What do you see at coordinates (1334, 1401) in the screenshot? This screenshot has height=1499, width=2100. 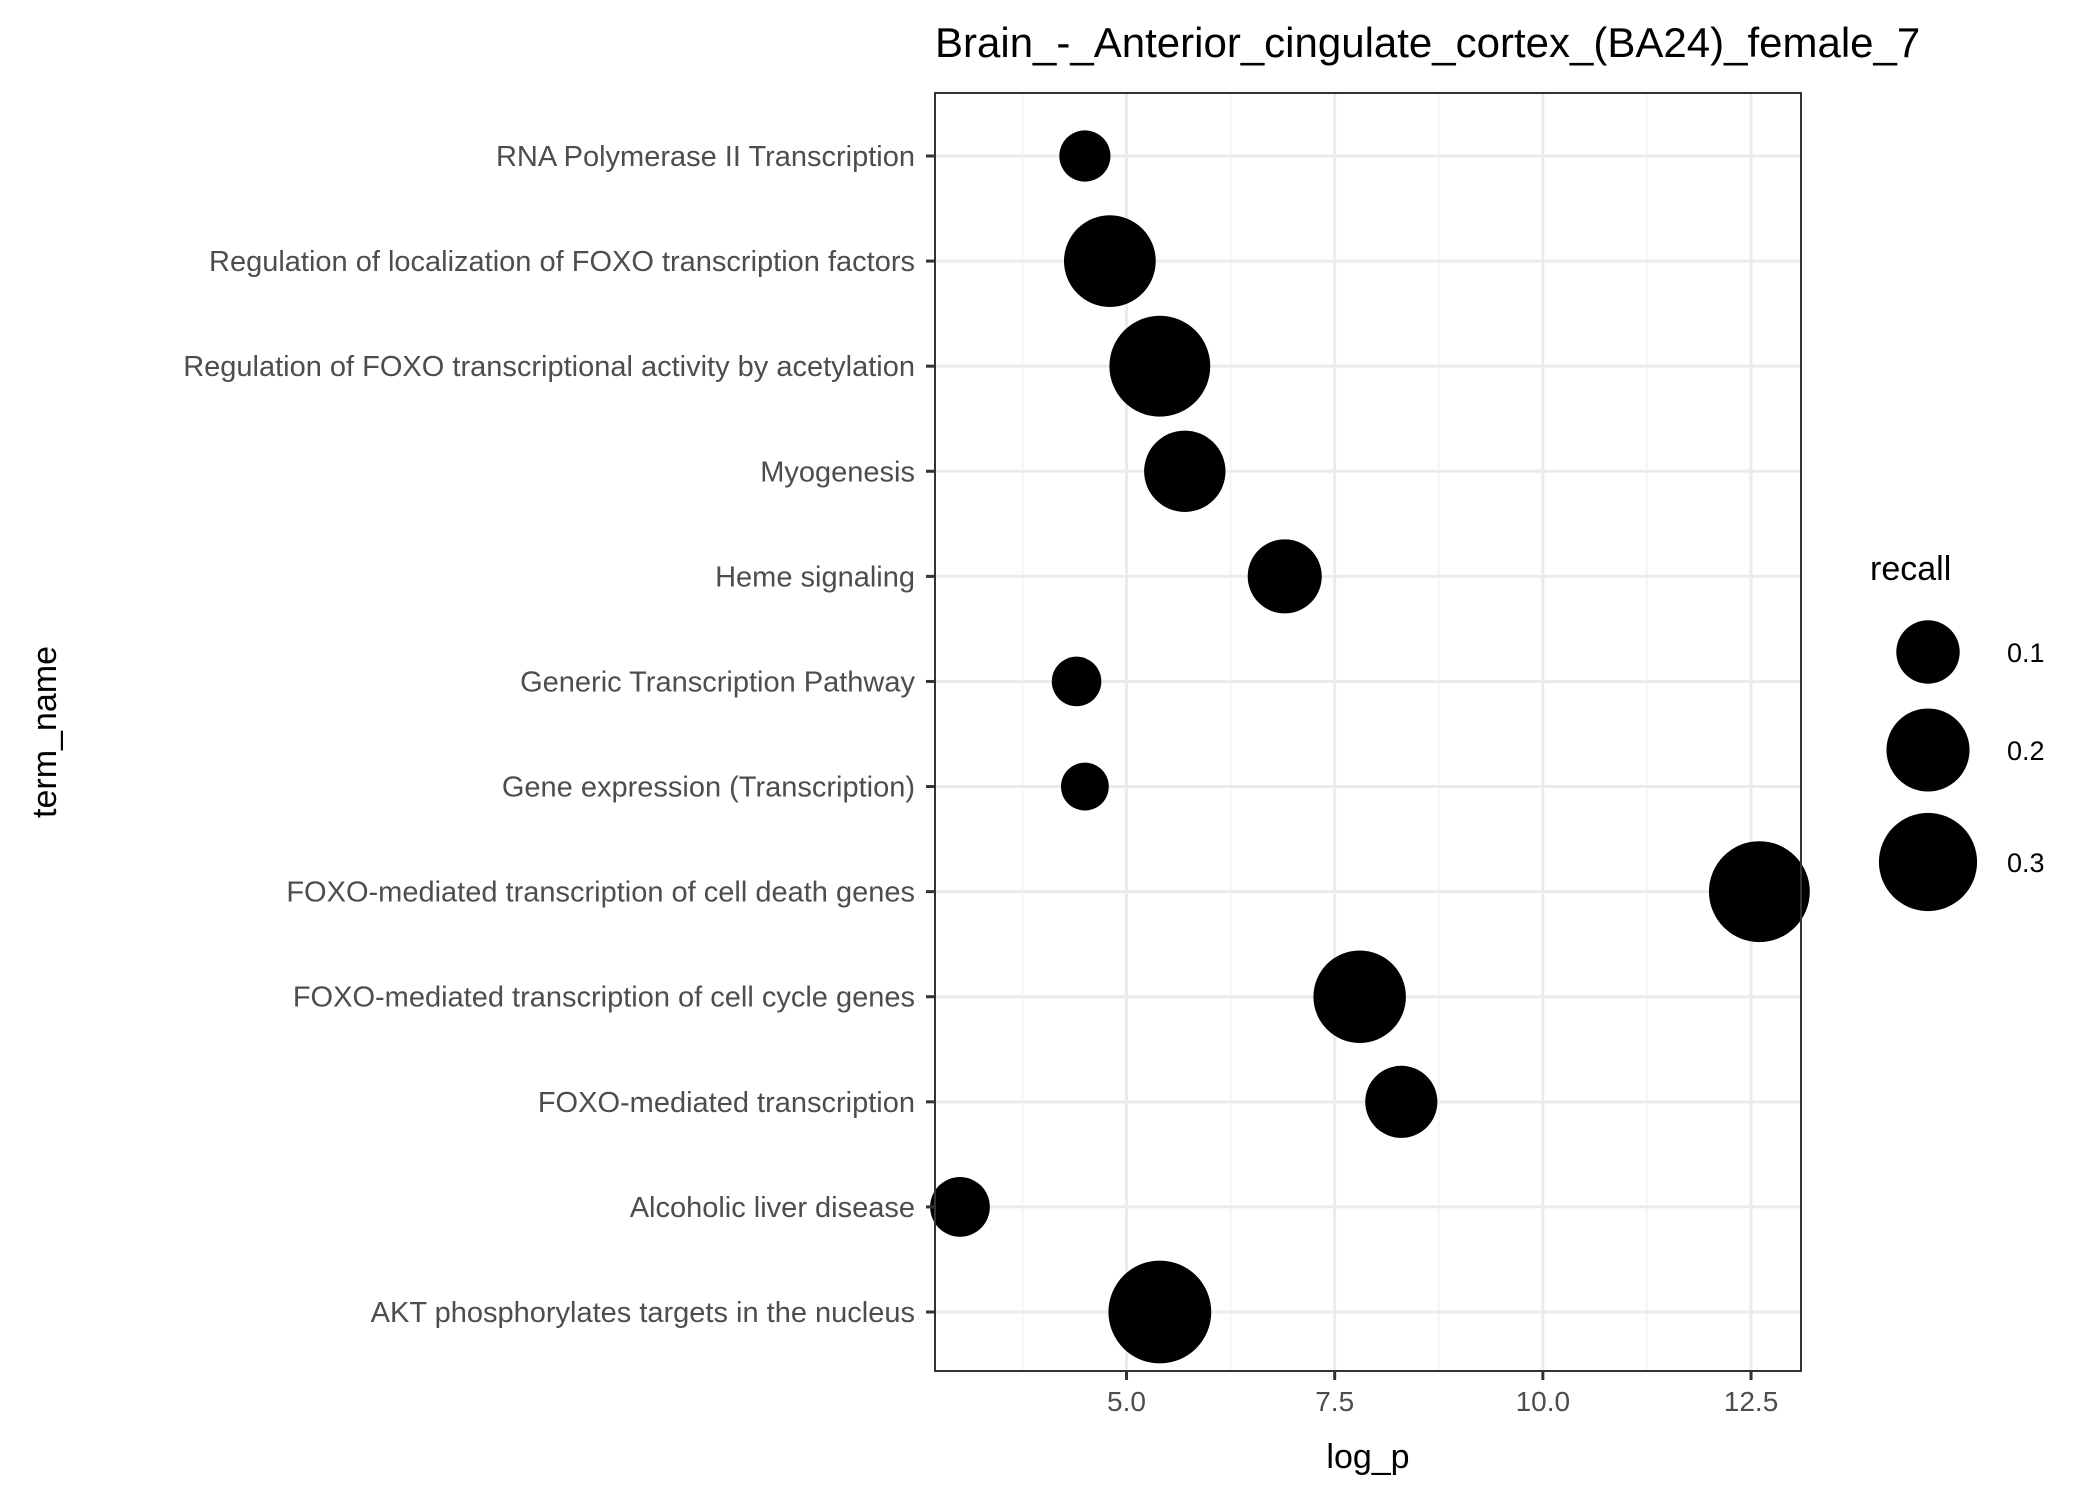 I see `x-tick-label: 7.5` at bounding box center [1334, 1401].